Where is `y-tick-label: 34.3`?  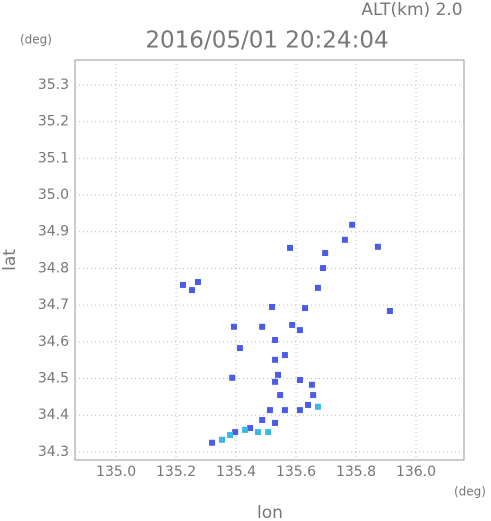
y-tick-label: 34.3 is located at coordinates (53, 452).